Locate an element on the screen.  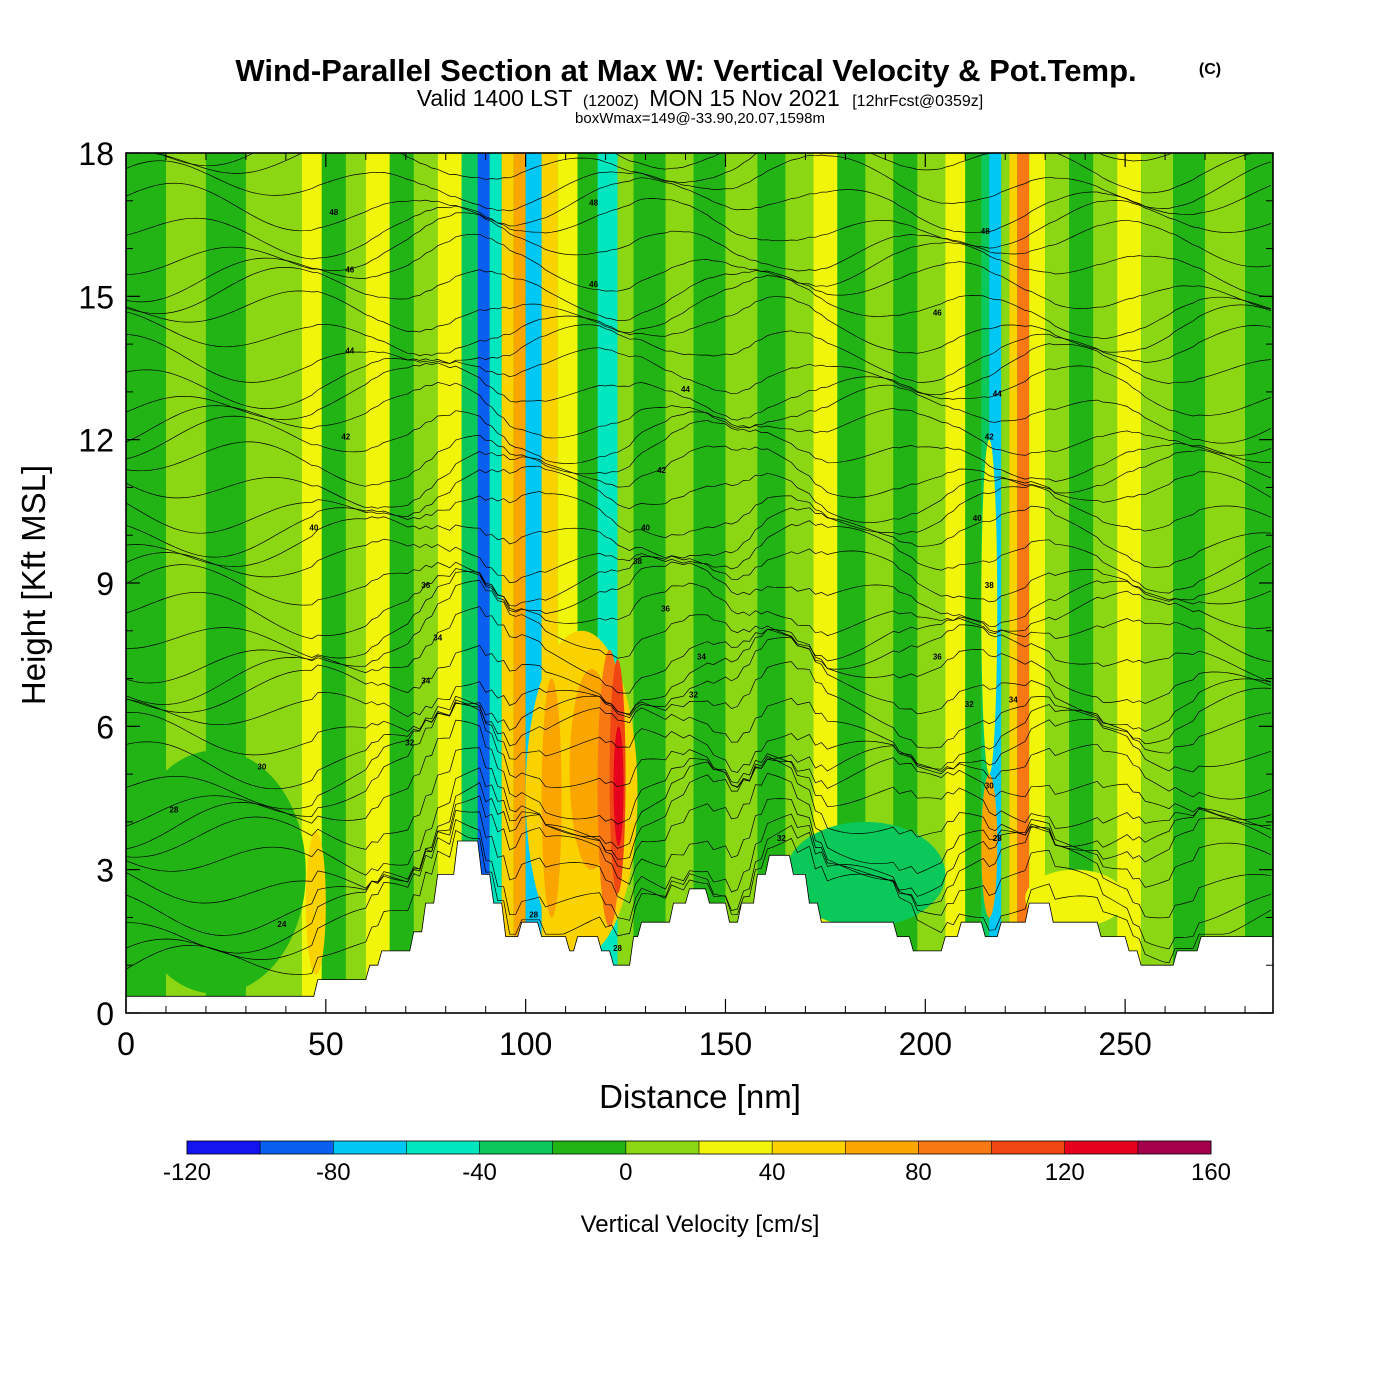
theta-contour-label: 24 is located at coordinates (281, 924).